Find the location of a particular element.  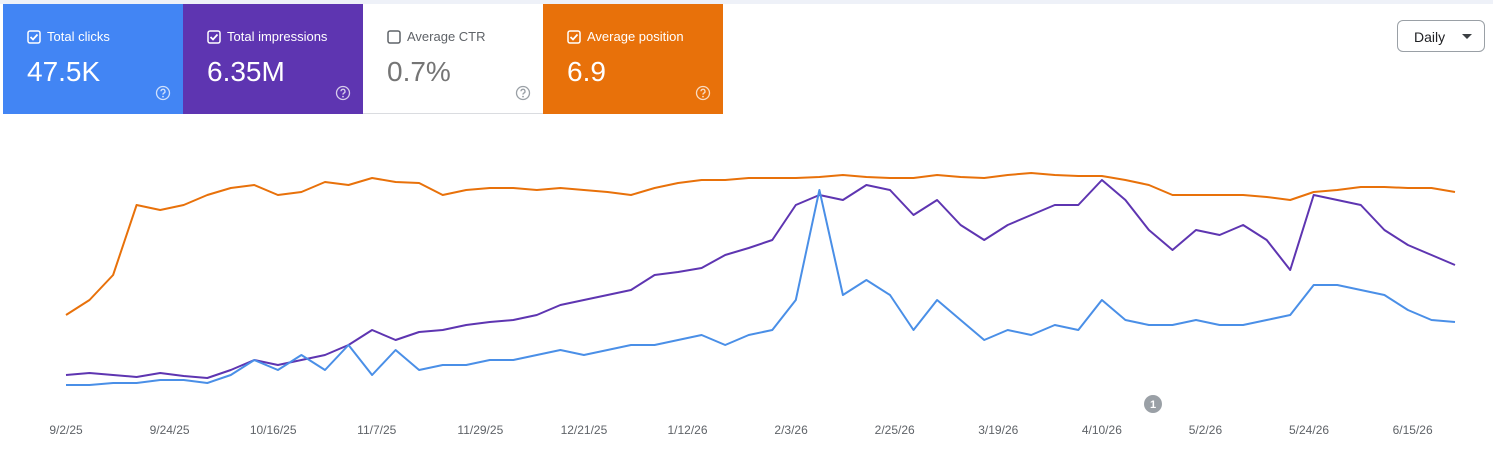

annotation-marker is located at coordinates (1153, 404).